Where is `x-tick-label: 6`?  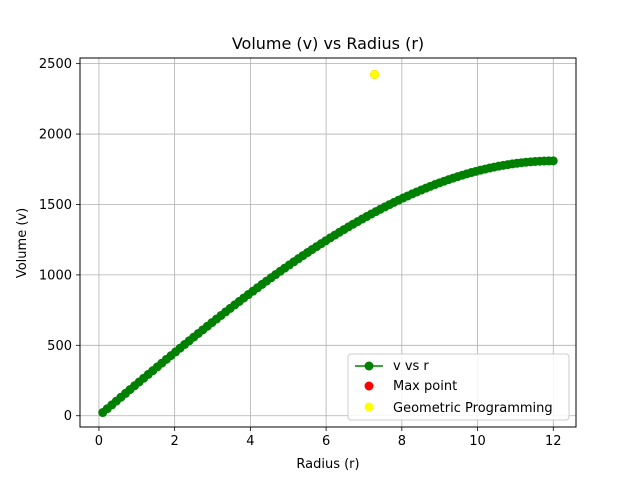 x-tick-label: 6 is located at coordinates (326, 441).